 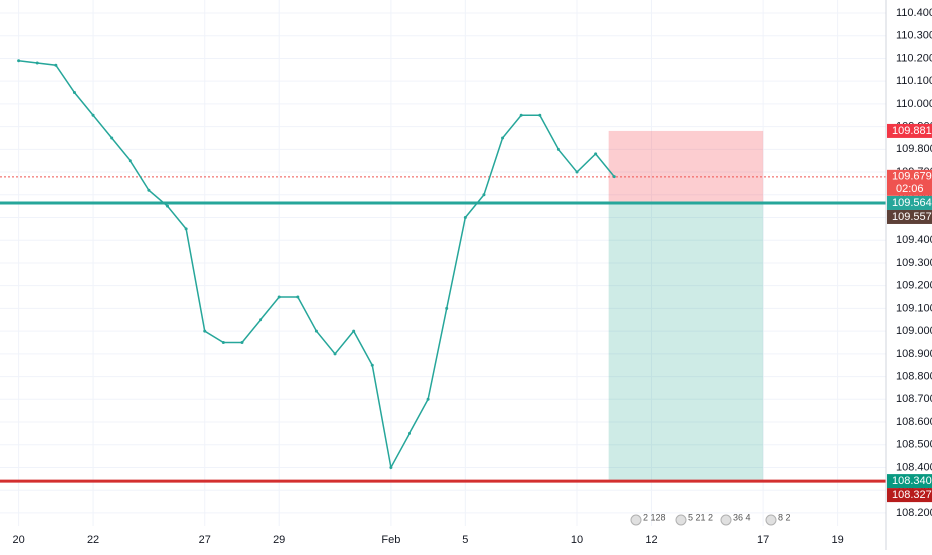 What do you see at coordinates (914, 376) in the screenshot?
I see `y-tick-label: 108.800` at bounding box center [914, 376].